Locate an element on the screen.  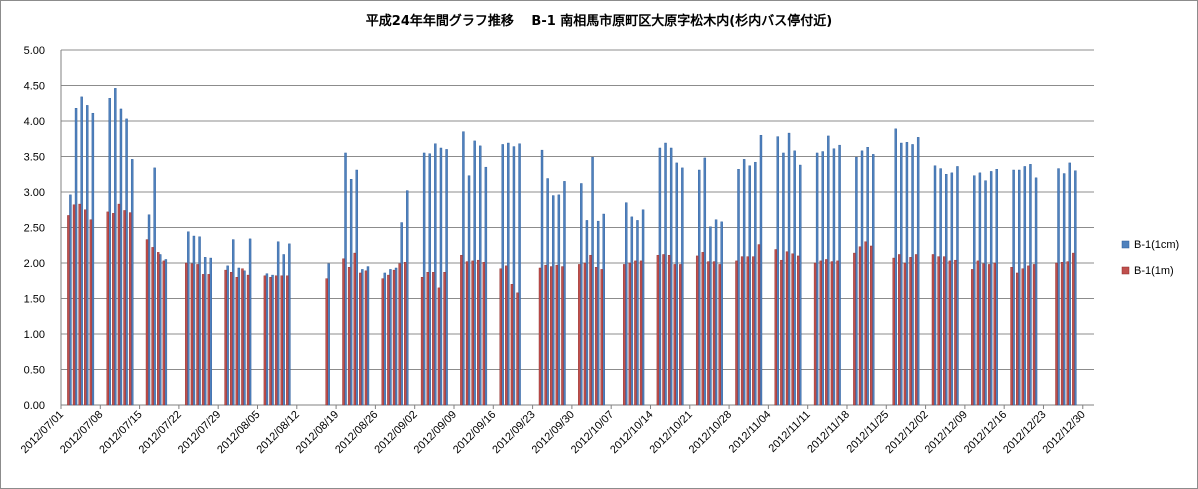
x-tick-label: 2012/12/30 is located at coordinates (1063, 432).